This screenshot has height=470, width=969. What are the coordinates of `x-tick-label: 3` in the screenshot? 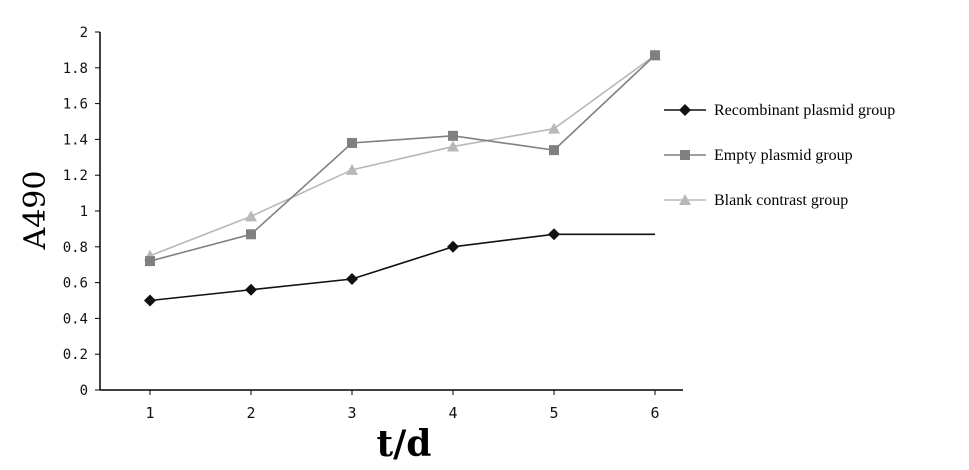 It's located at (351, 413).